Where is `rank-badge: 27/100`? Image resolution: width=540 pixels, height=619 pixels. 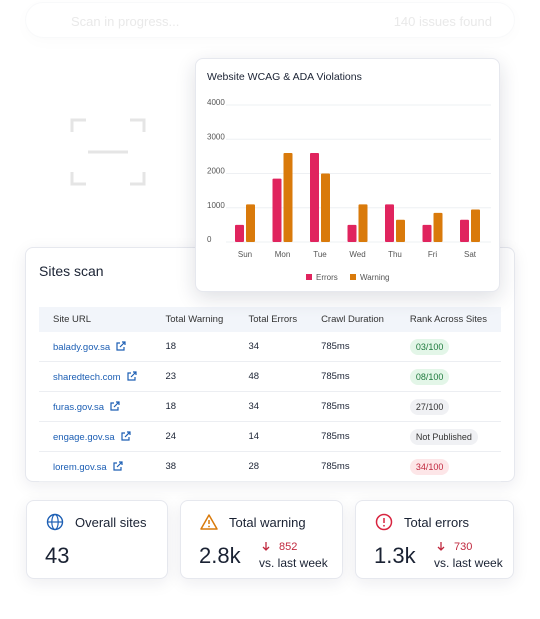 rank-badge: 27/100 is located at coordinates (429, 406).